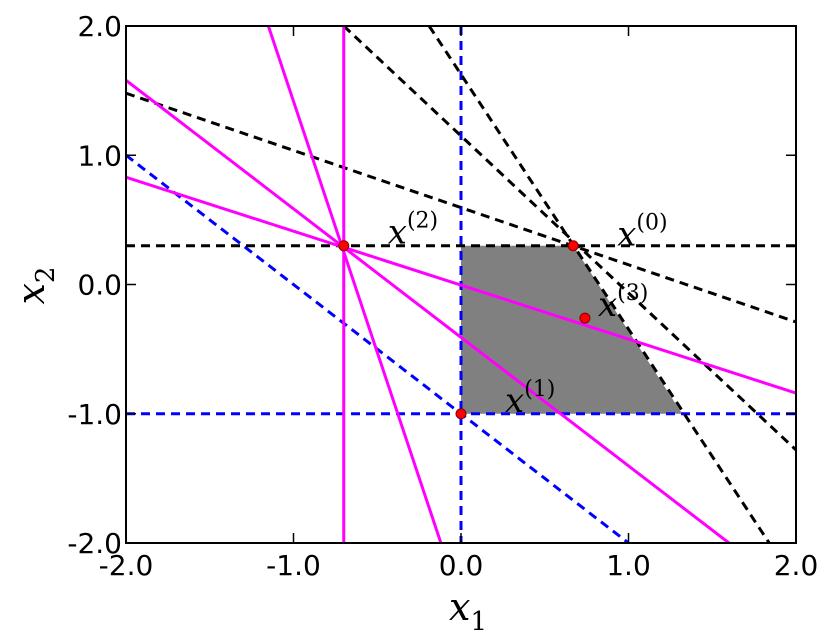  I want to click on point-label-sup: (3), so click(632, 293).